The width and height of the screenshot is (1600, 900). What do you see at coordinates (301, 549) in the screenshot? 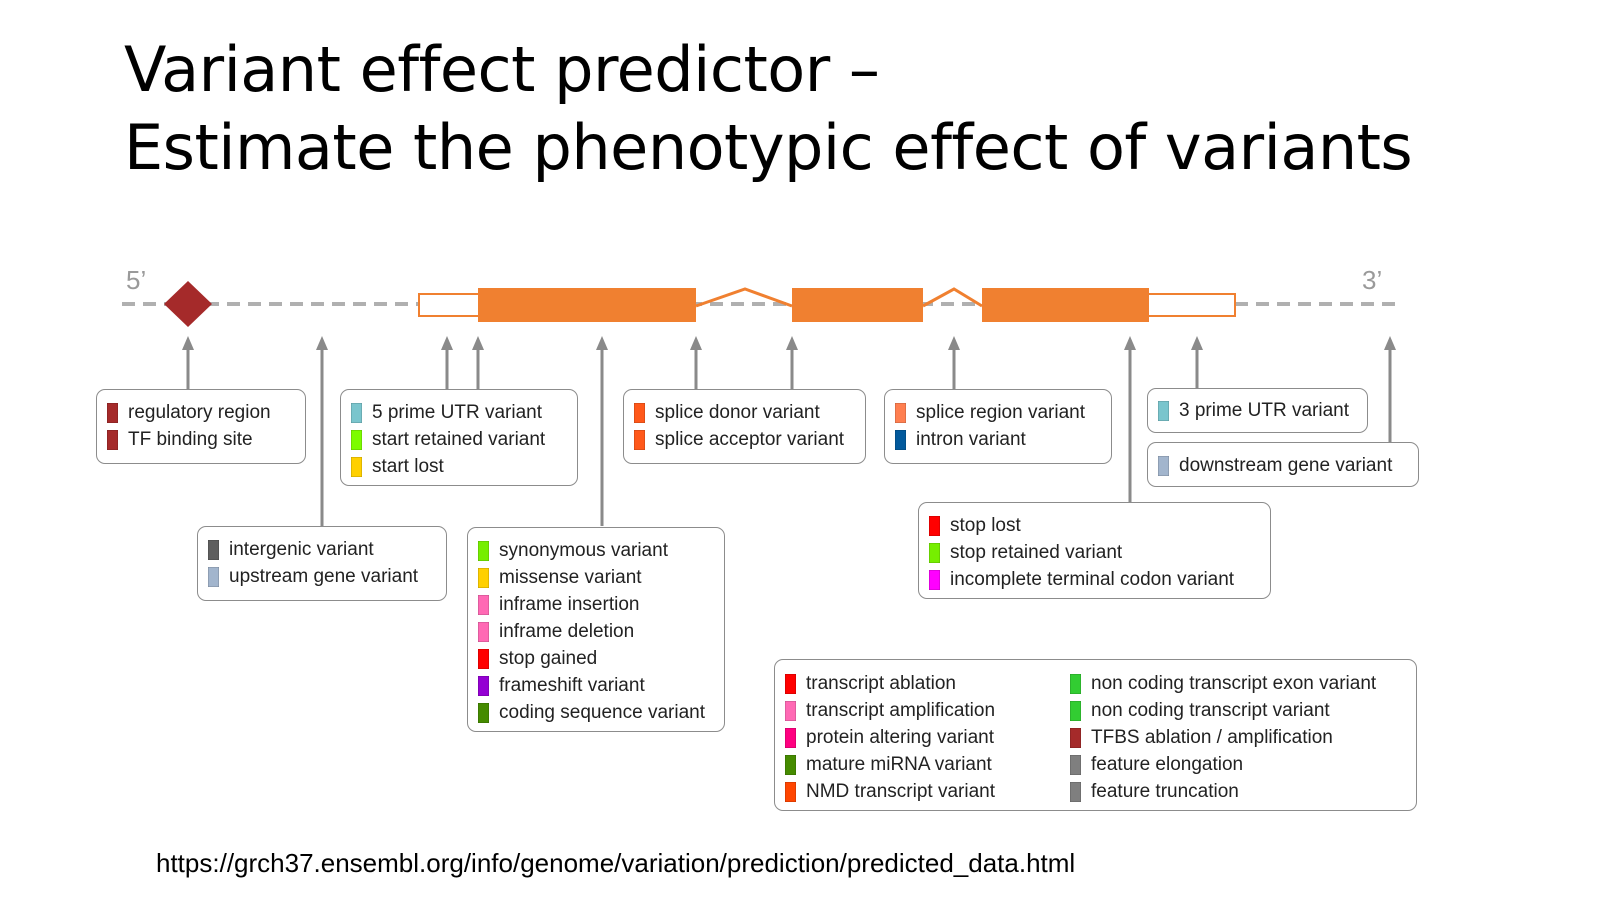
I see `legend-label: intergenic variant` at bounding box center [301, 549].